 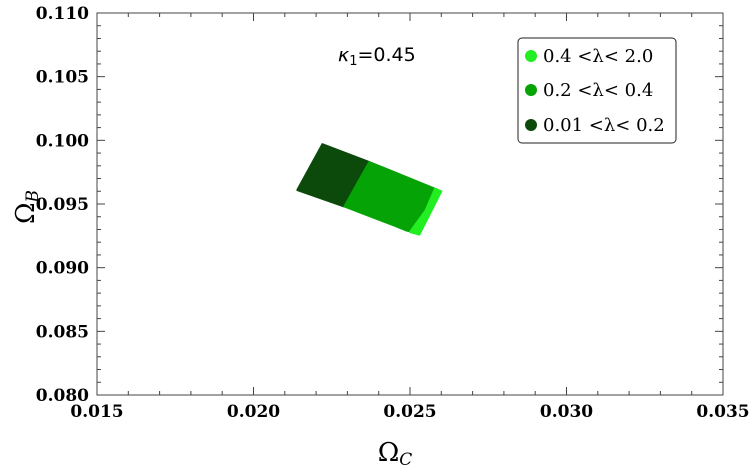 I want to click on x-axis-title: ΩC, so click(x=395, y=453).